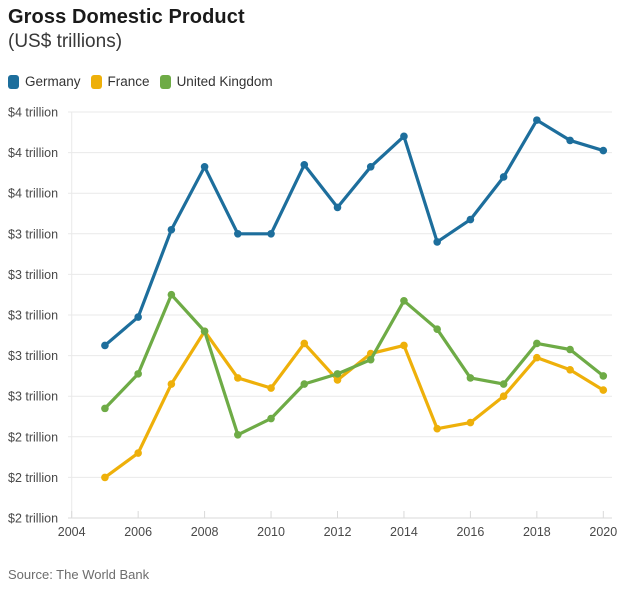  I want to click on data-point-united-kingdom-2019, so click(570, 349).